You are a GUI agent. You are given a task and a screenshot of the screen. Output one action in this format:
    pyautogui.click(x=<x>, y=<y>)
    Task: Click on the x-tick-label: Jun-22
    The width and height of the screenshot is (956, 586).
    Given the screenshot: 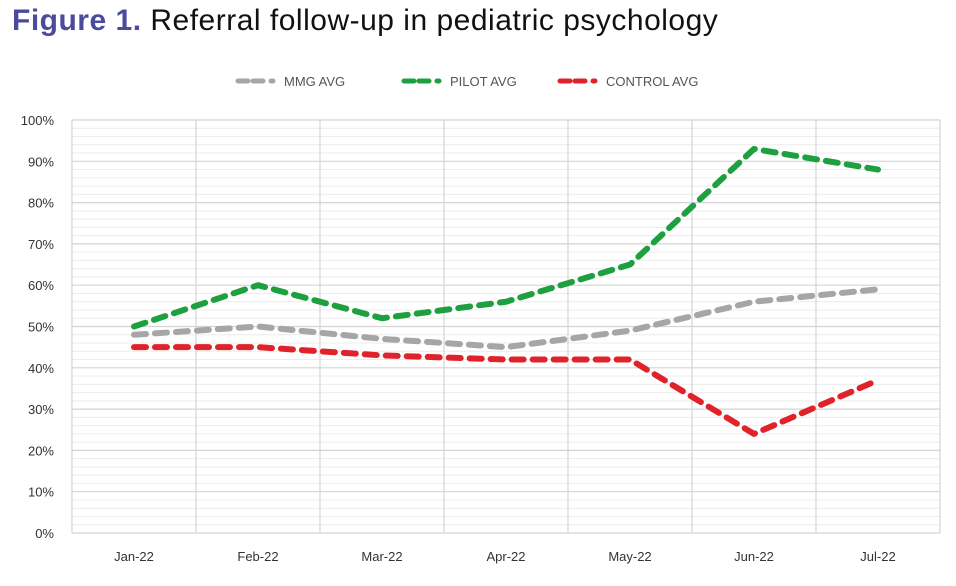 What is the action you would take?
    pyautogui.click(x=754, y=556)
    